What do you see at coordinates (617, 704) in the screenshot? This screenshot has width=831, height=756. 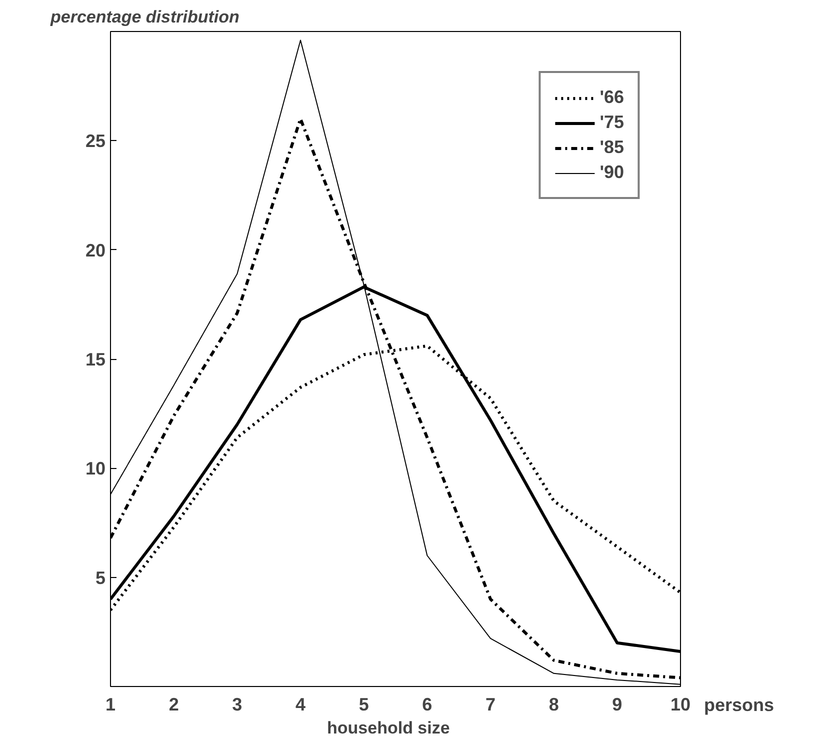 I see `x-tick-label: 9` at bounding box center [617, 704].